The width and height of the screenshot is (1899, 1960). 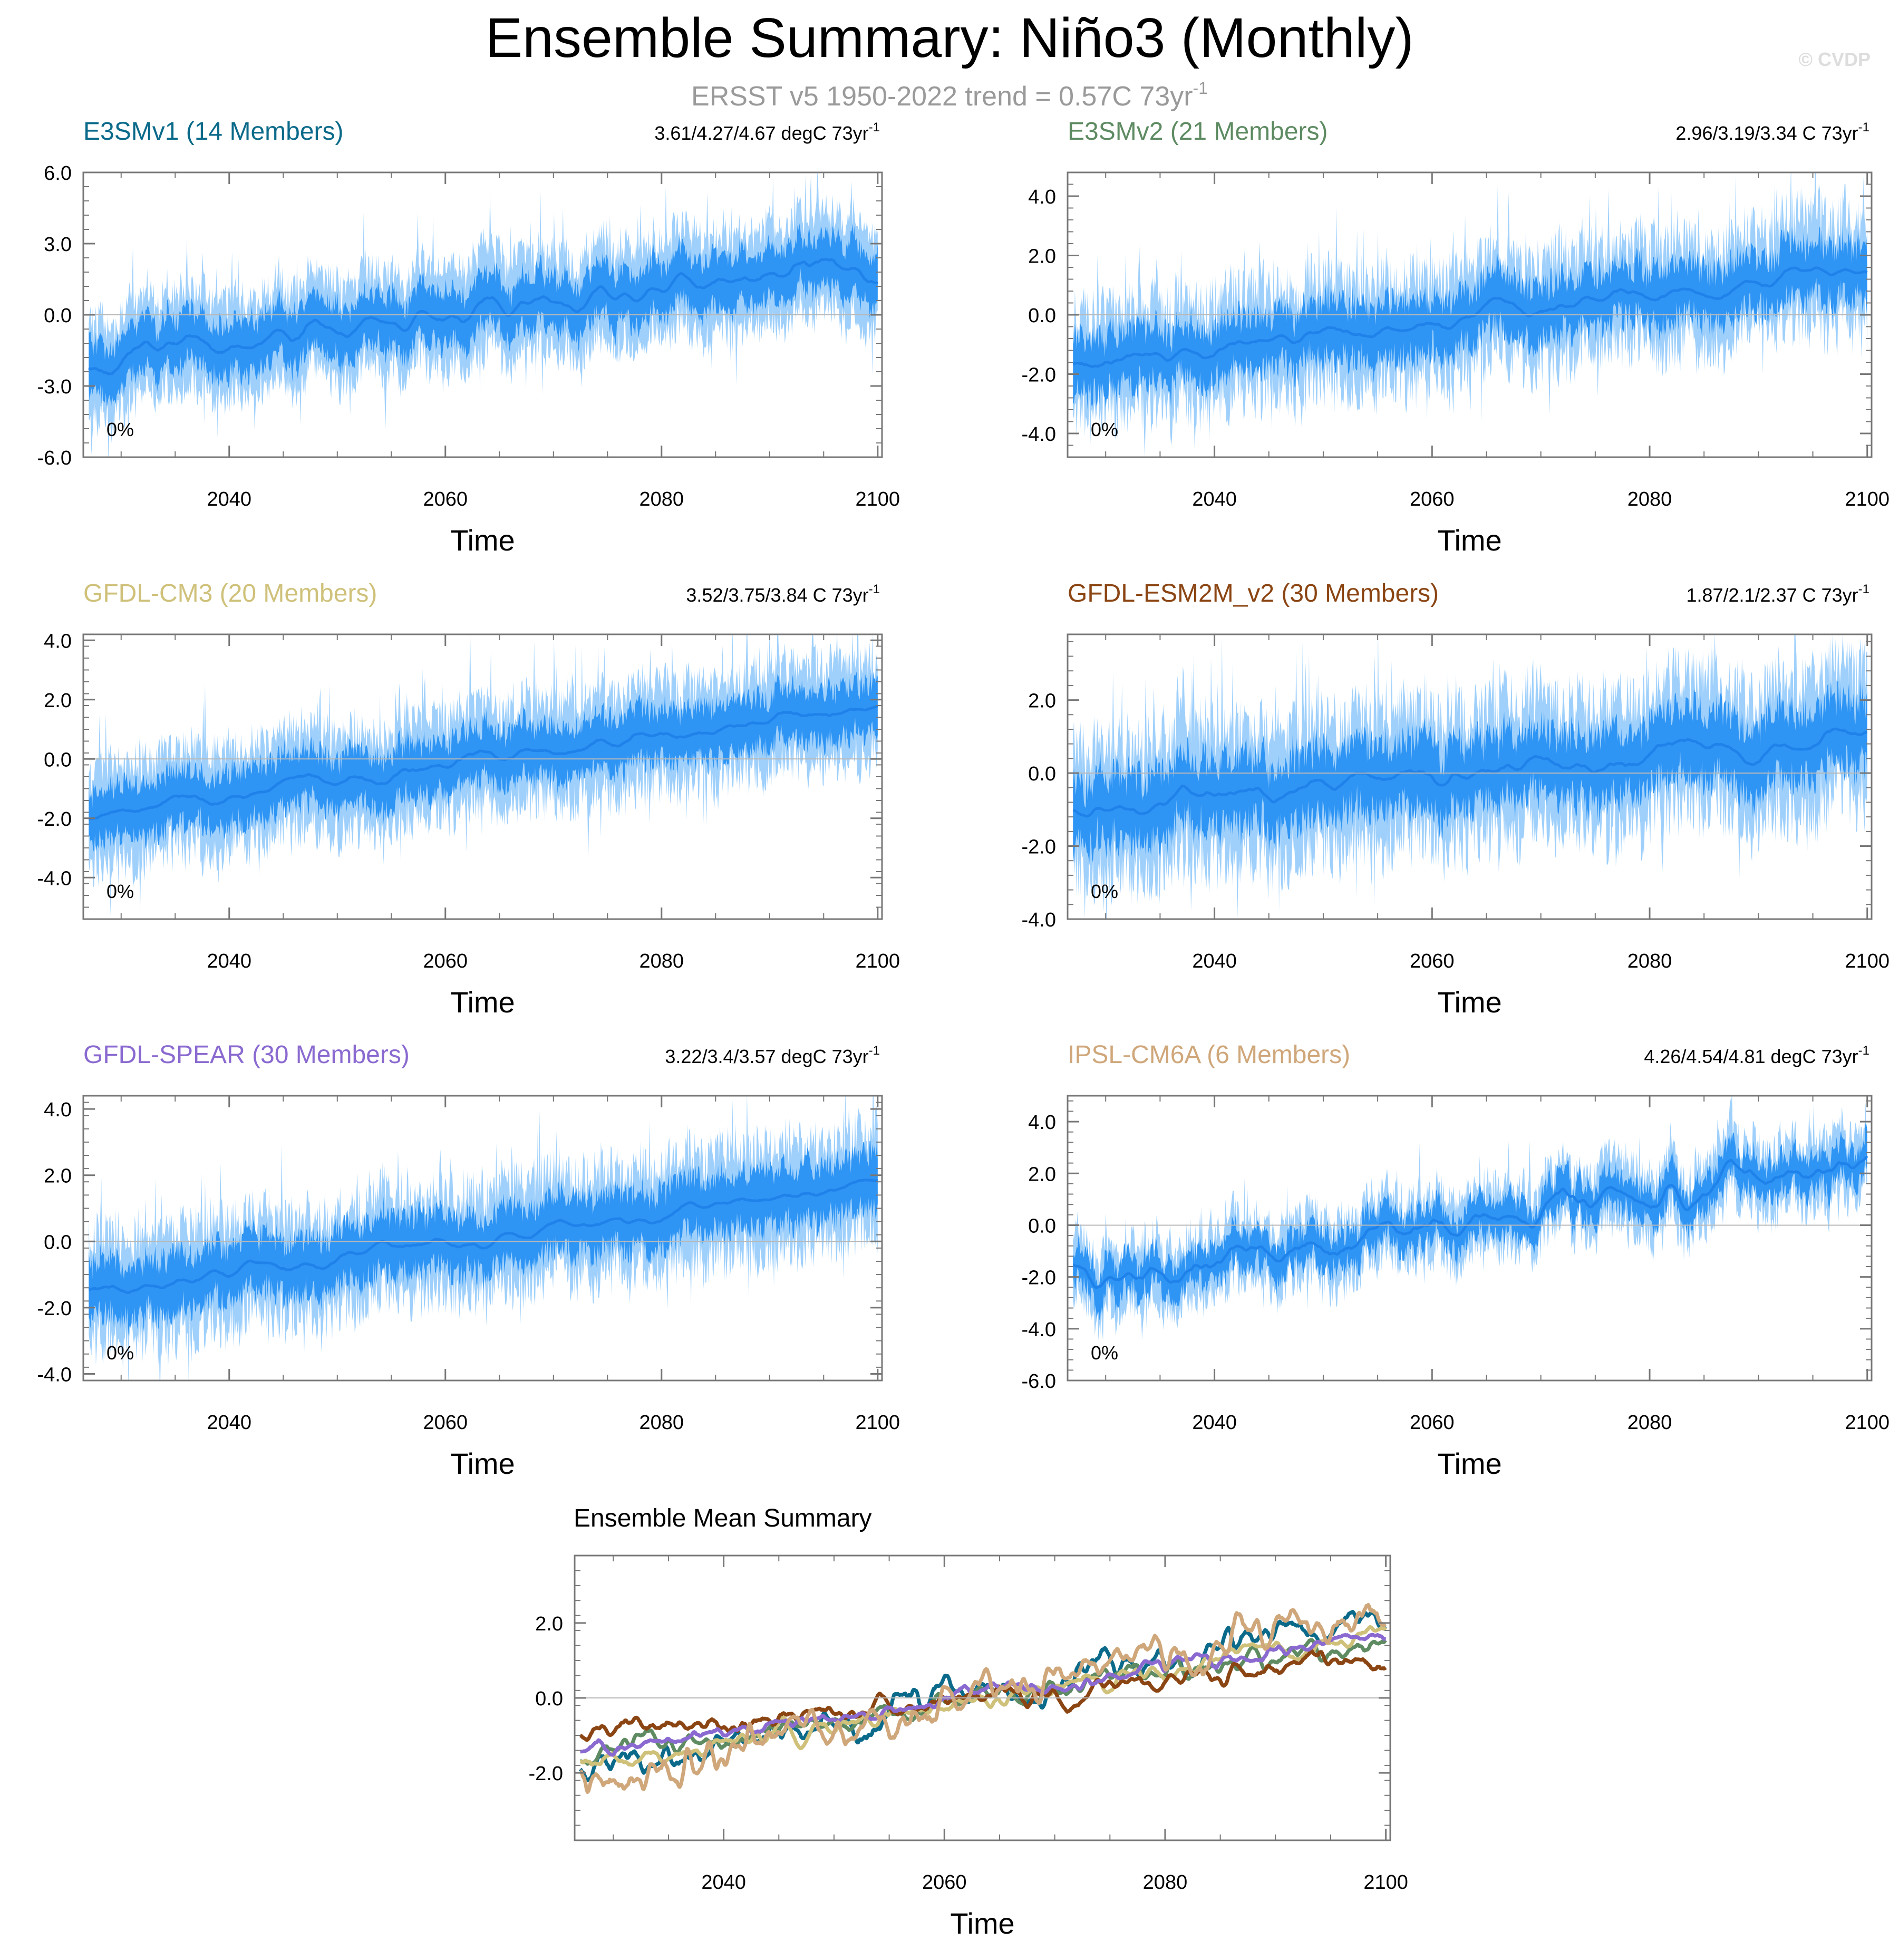 I want to click on ensemble-interquartile-band, so click(x=483, y=762).